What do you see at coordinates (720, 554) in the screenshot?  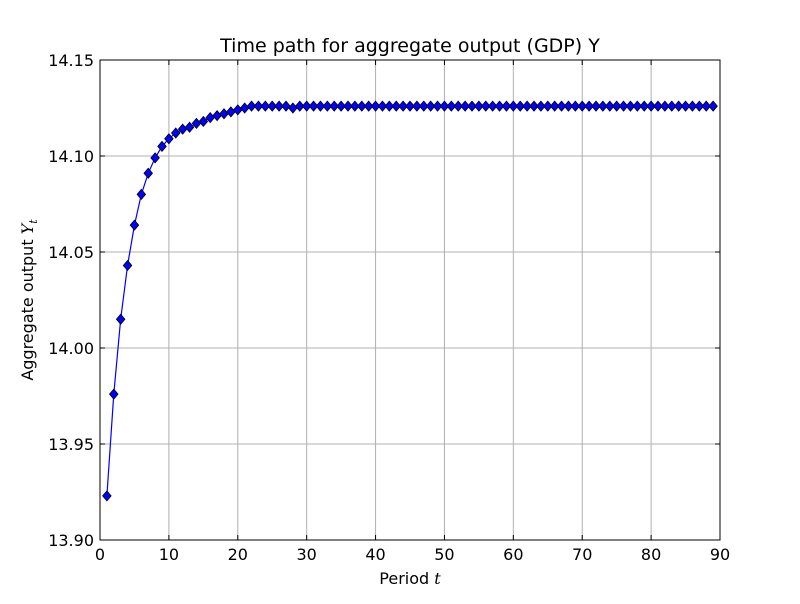 I see `x-tick-label: 90` at bounding box center [720, 554].